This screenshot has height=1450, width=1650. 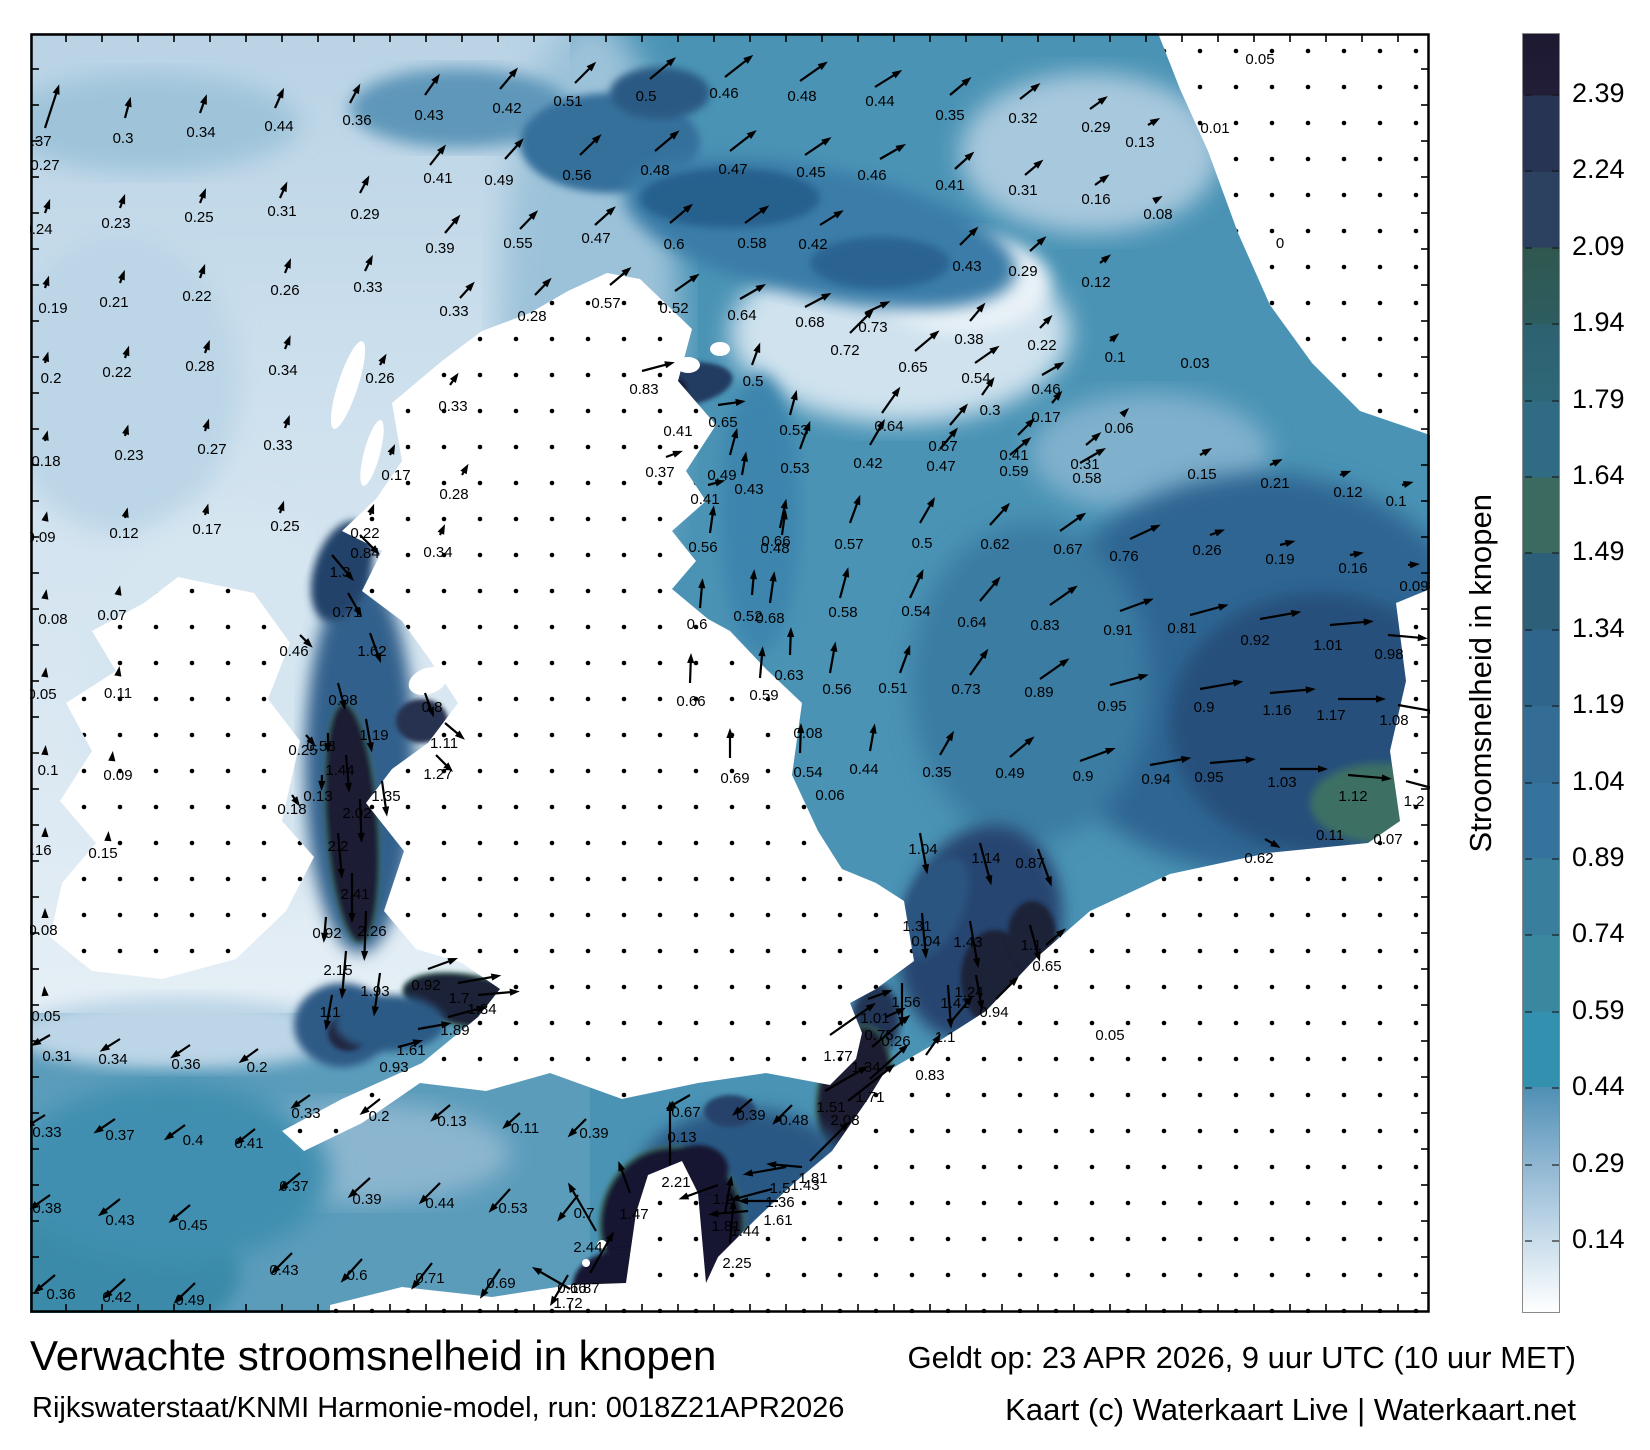 What do you see at coordinates (1279, 559) in the screenshot?
I see `speed-value-label: 0.19` at bounding box center [1279, 559].